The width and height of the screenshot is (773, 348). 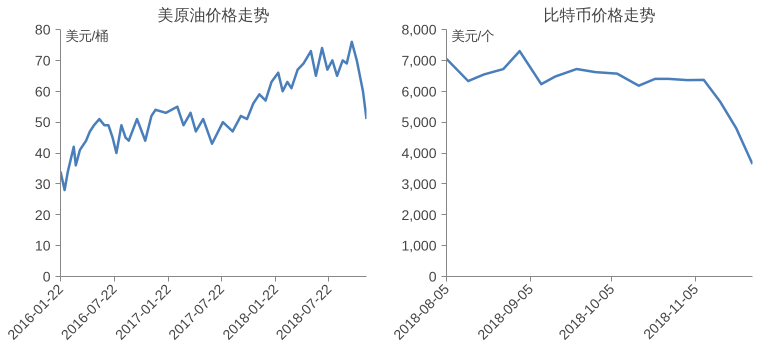 What do you see at coordinates (419, 246) in the screenshot?
I see `y-tick-label: 1,000` at bounding box center [419, 246].